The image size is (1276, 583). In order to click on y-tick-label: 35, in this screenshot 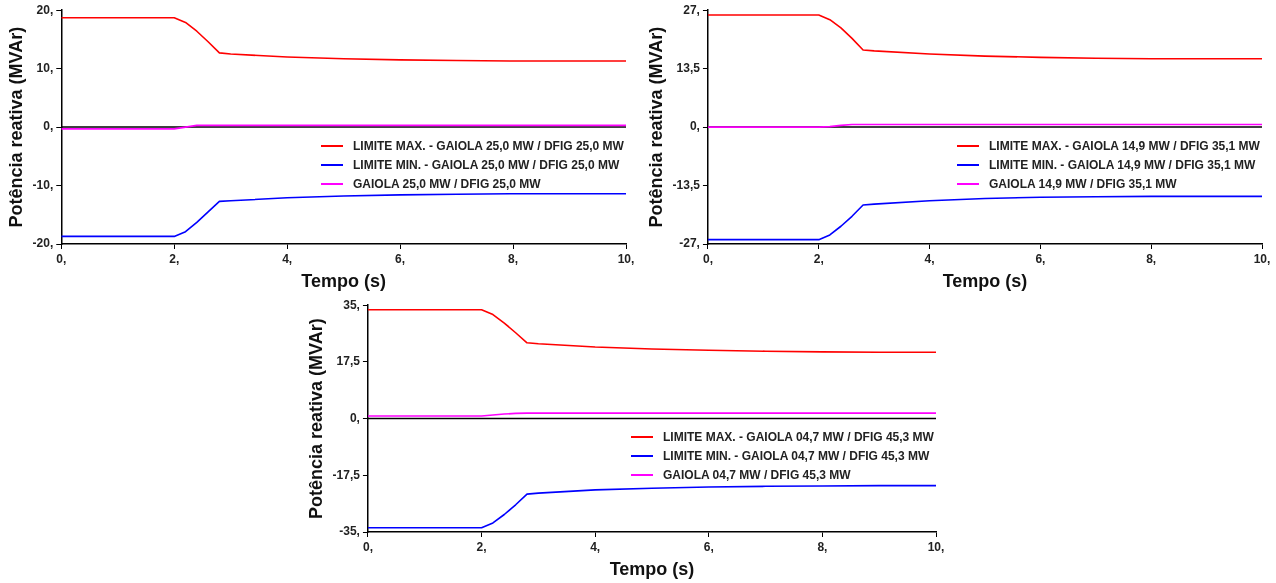, I will do `click(351, 304)`.